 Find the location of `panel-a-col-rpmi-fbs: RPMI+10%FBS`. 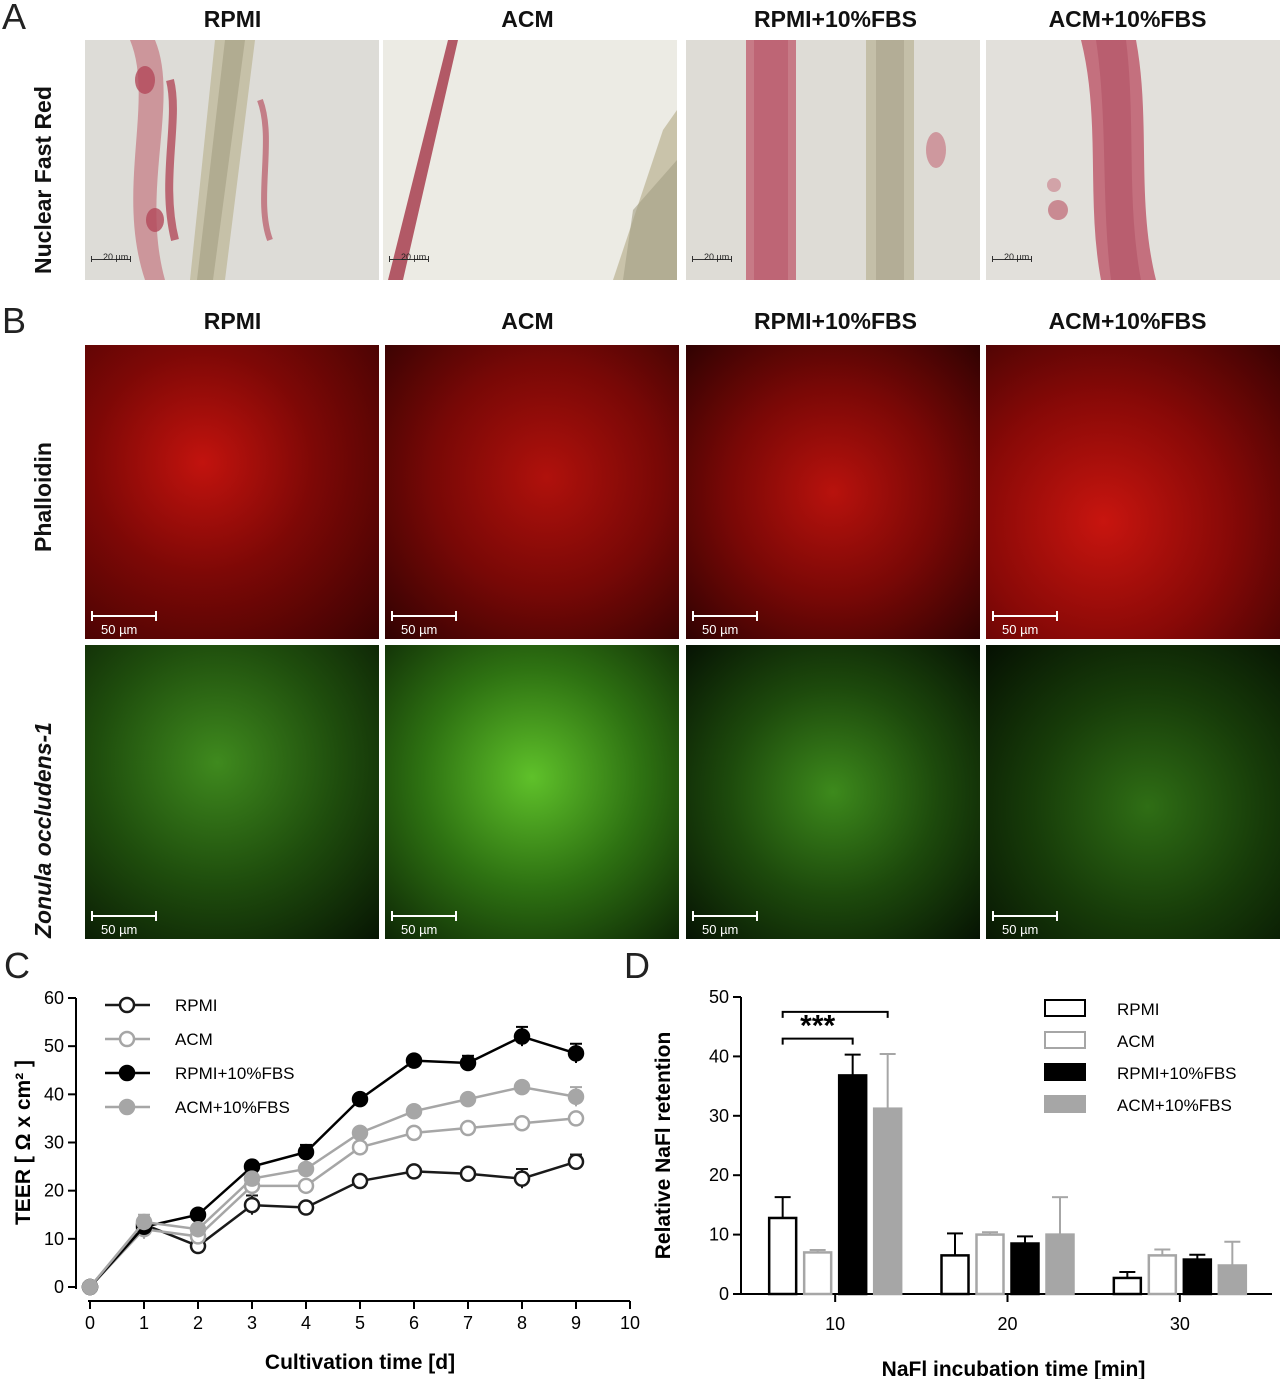

panel-a-col-rpmi-fbs: RPMI+10%FBS is located at coordinates (835, 19).